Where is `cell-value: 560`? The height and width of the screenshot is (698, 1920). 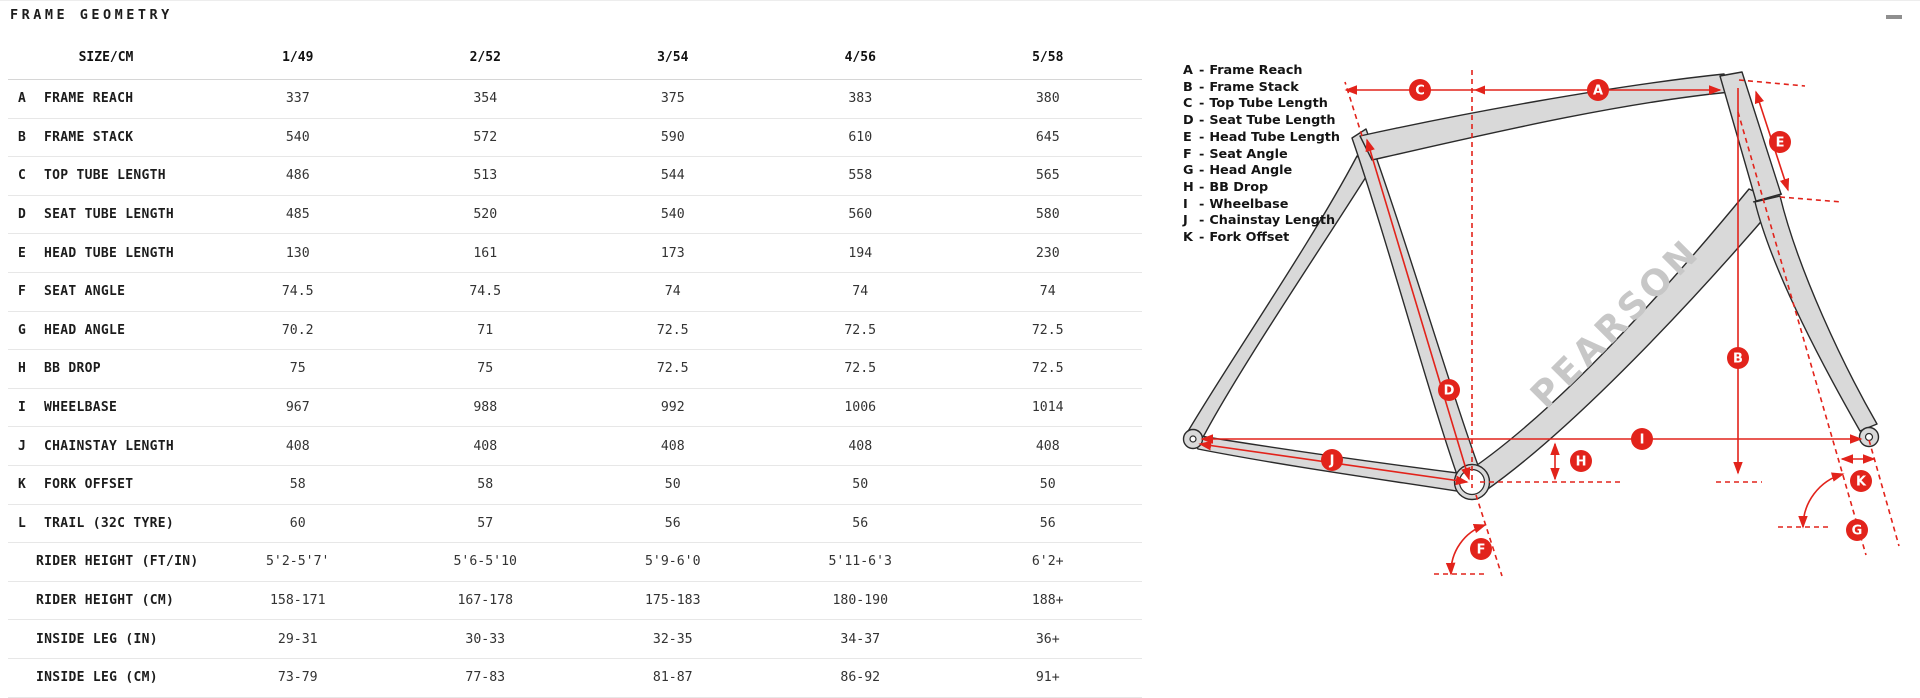 cell-value: 560 is located at coordinates (860, 215).